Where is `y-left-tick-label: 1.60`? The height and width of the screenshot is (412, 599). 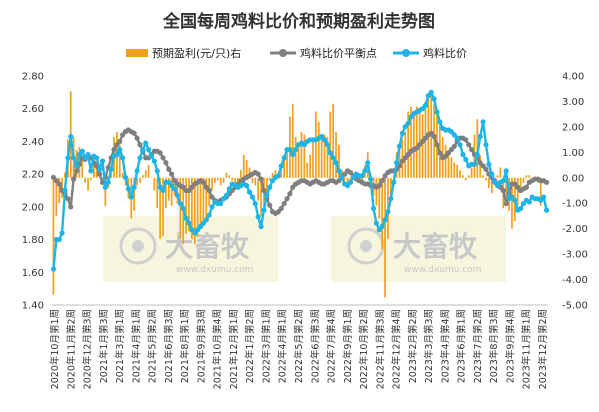 y-left-tick-label: 1.60 is located at coordinates (33, 273).